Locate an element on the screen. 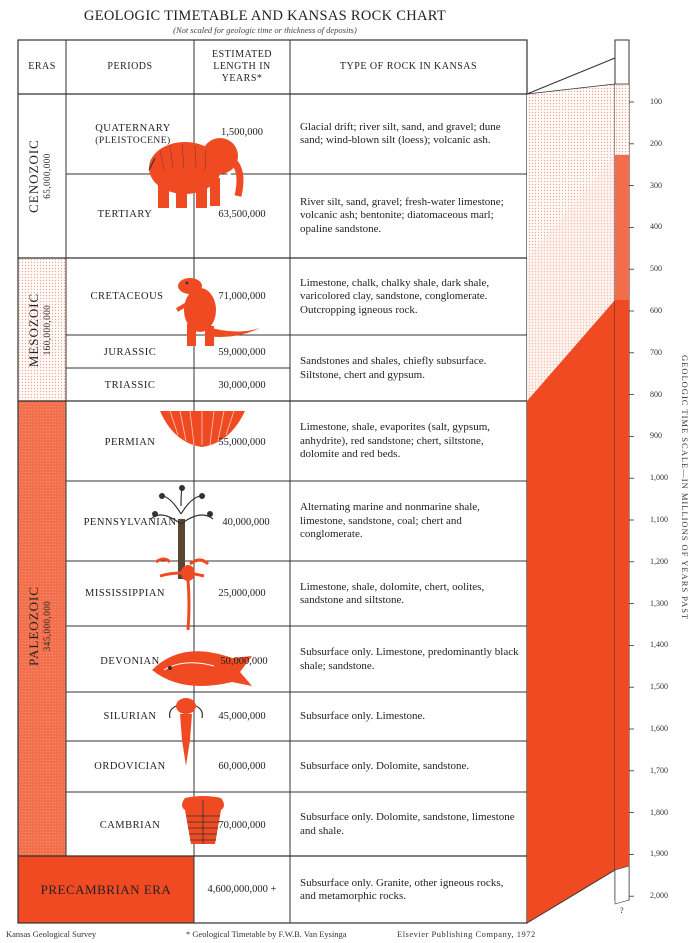  scale-tick-label: 1,300 is located at coordinates (659, 603).